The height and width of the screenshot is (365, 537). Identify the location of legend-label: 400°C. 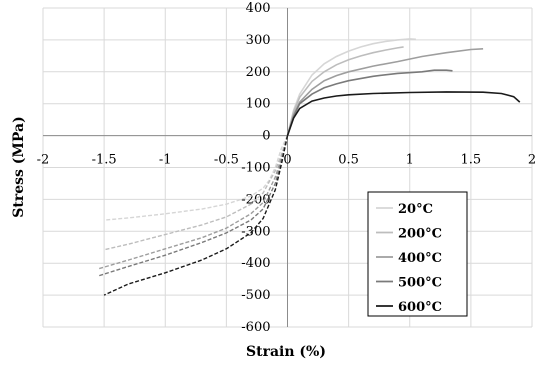
(420, 258).